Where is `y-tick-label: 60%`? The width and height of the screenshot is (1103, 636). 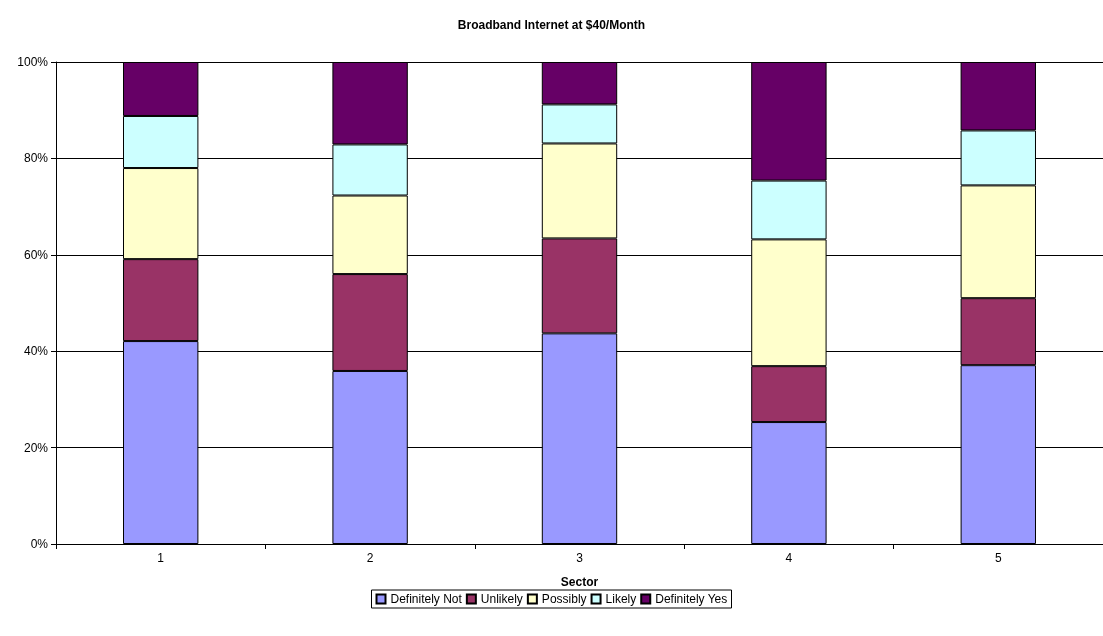 y-tick-label: 60% is located at coordinates (36, 254).